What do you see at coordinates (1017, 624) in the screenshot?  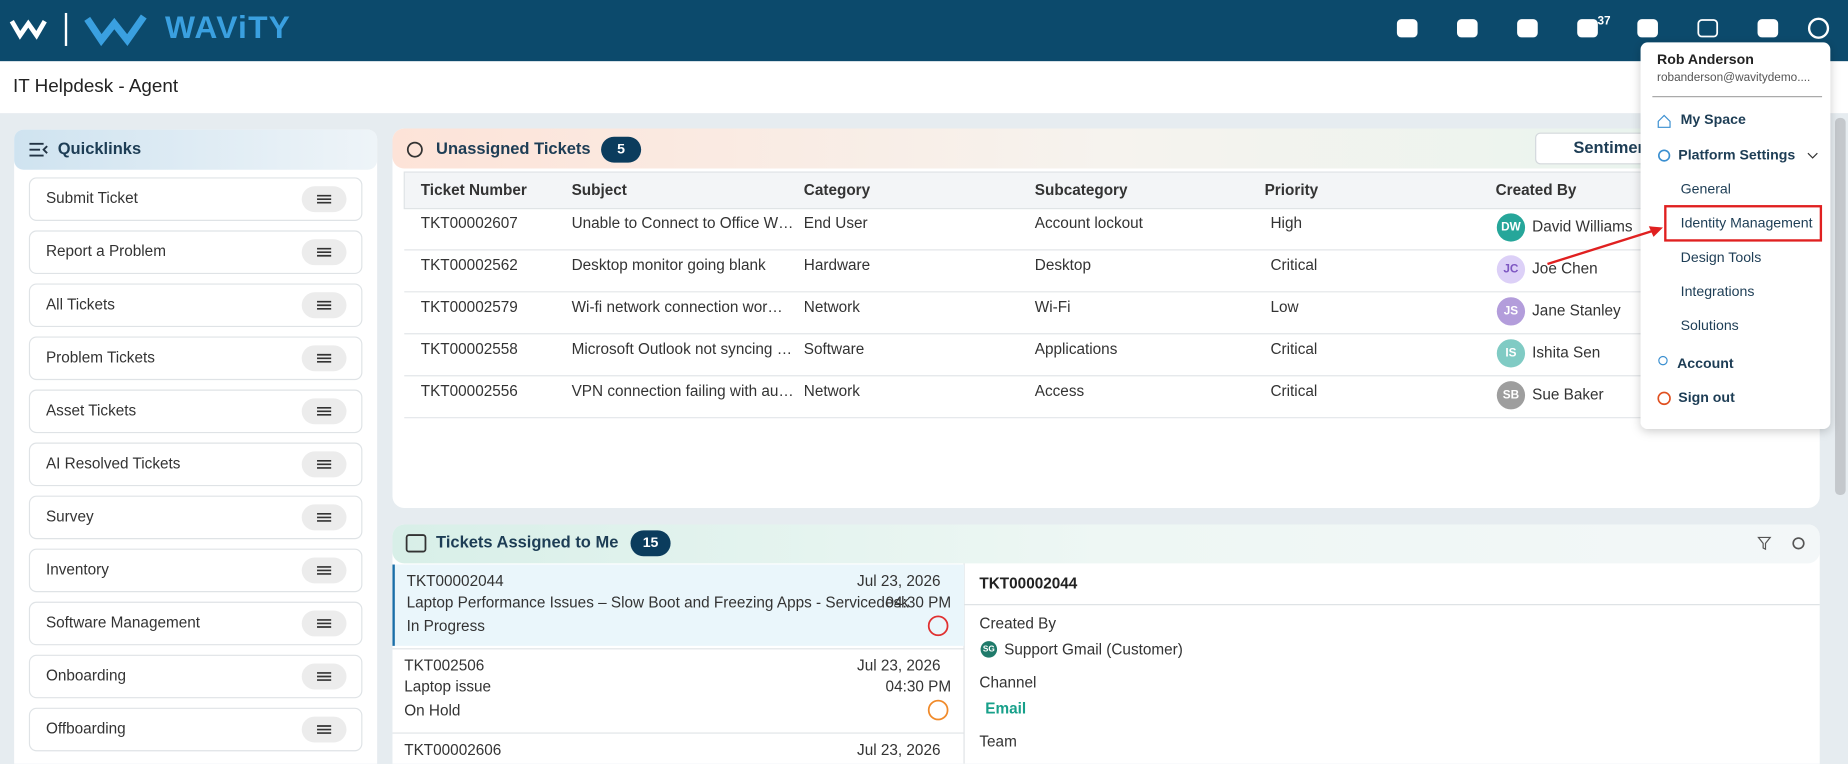 I see `created-by-label: Created By` at bounding box center [1017, 624].